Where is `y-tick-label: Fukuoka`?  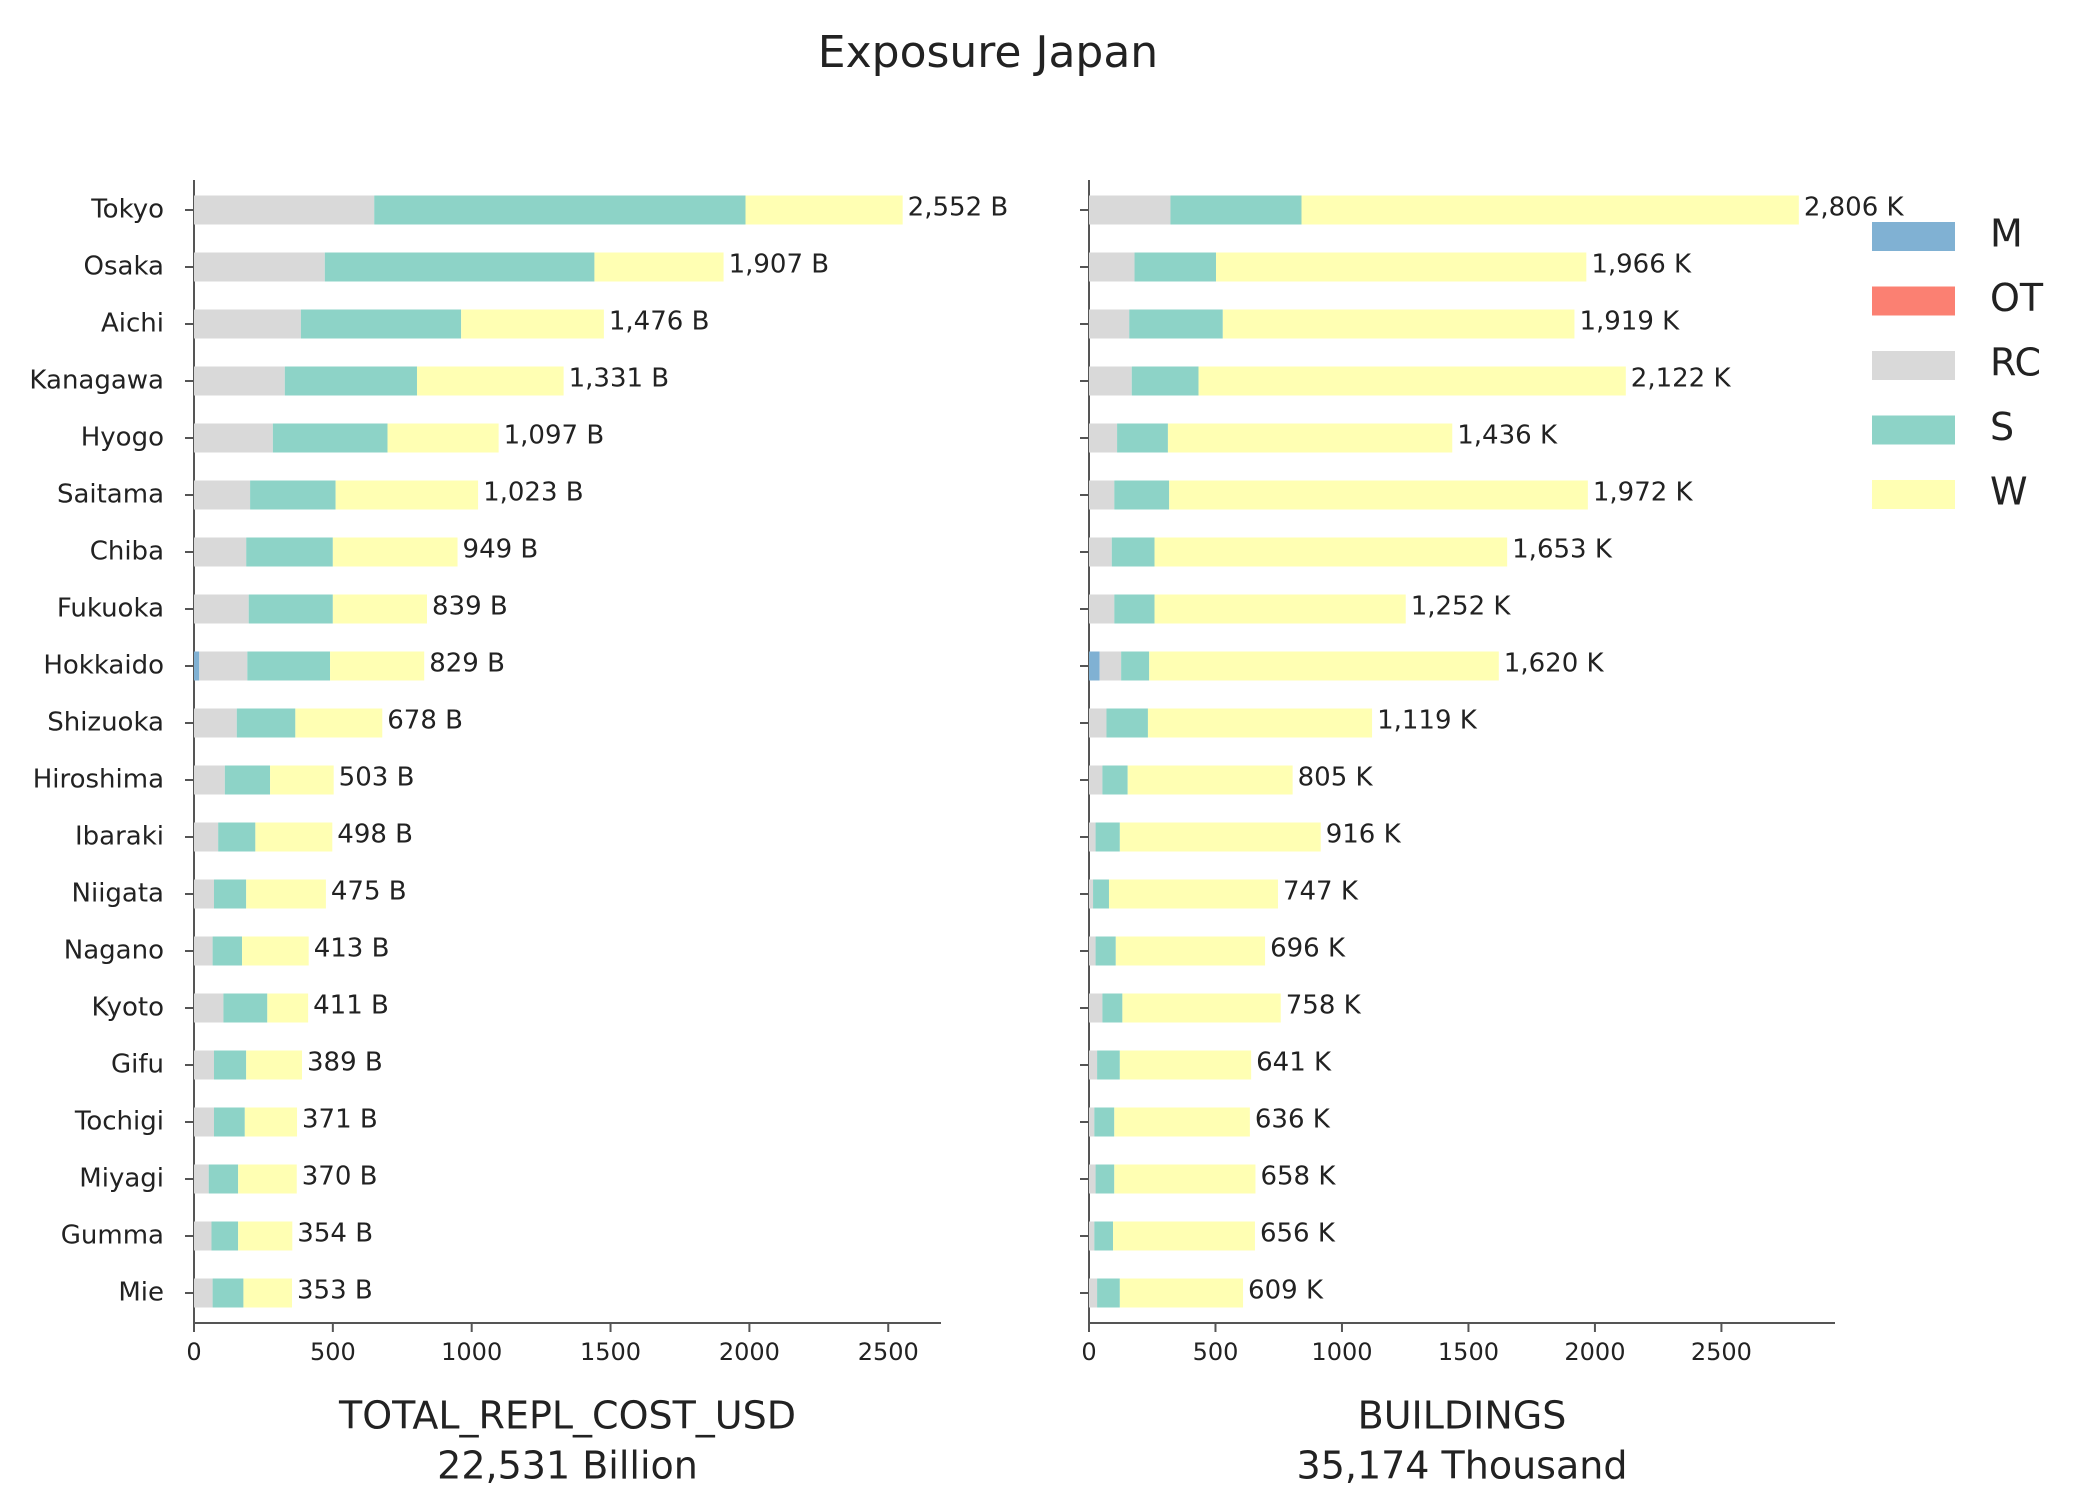 y-tick-label: Fukuoka is located at coordinates (110, 609).